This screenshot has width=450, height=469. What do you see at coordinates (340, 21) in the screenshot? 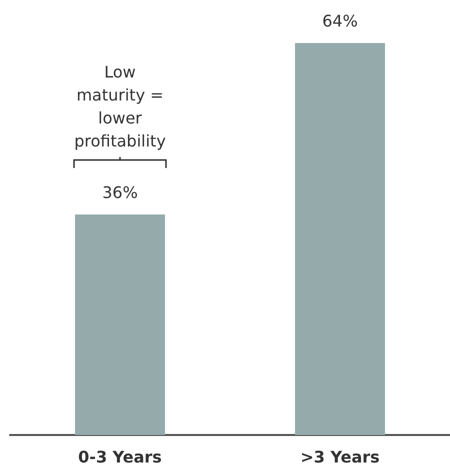
I see `data-label: 64%` at bounding box center [340, 21].